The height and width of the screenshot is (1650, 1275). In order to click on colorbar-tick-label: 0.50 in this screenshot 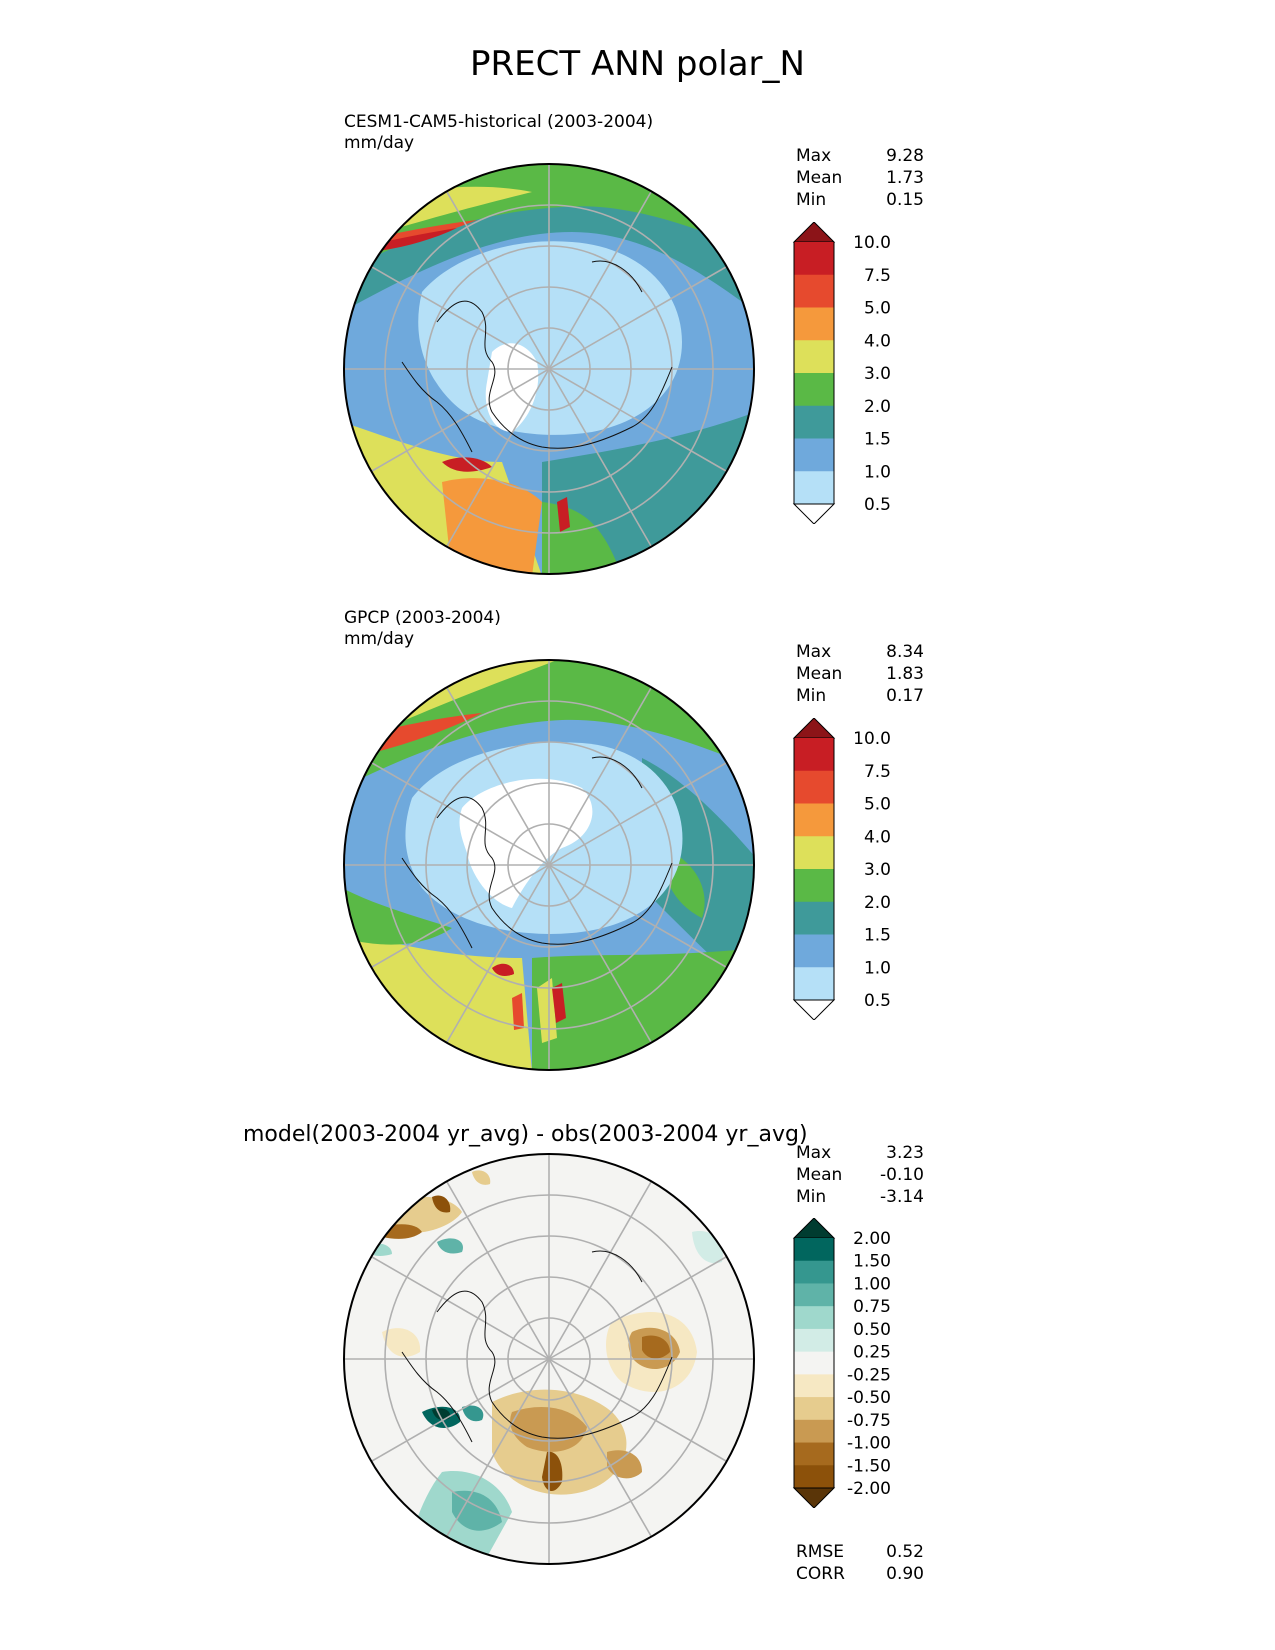, I will do `click(872, 1330)`.